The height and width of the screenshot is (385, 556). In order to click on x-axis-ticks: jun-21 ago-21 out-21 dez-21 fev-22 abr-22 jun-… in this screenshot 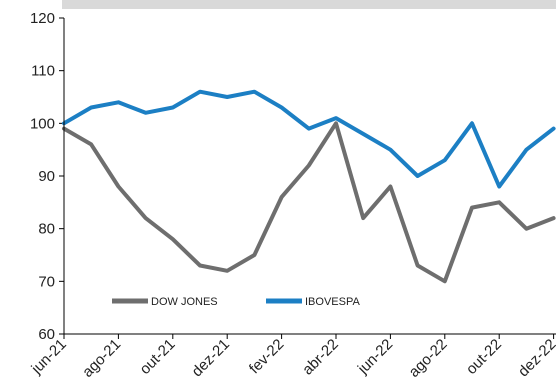, I will do `click(292, 357)`.